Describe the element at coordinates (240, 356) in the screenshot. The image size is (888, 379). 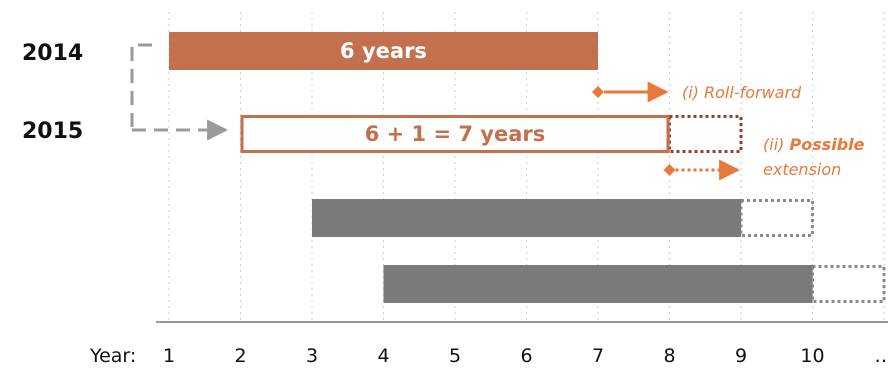
I see `axis-tick-label: 2` at that location.